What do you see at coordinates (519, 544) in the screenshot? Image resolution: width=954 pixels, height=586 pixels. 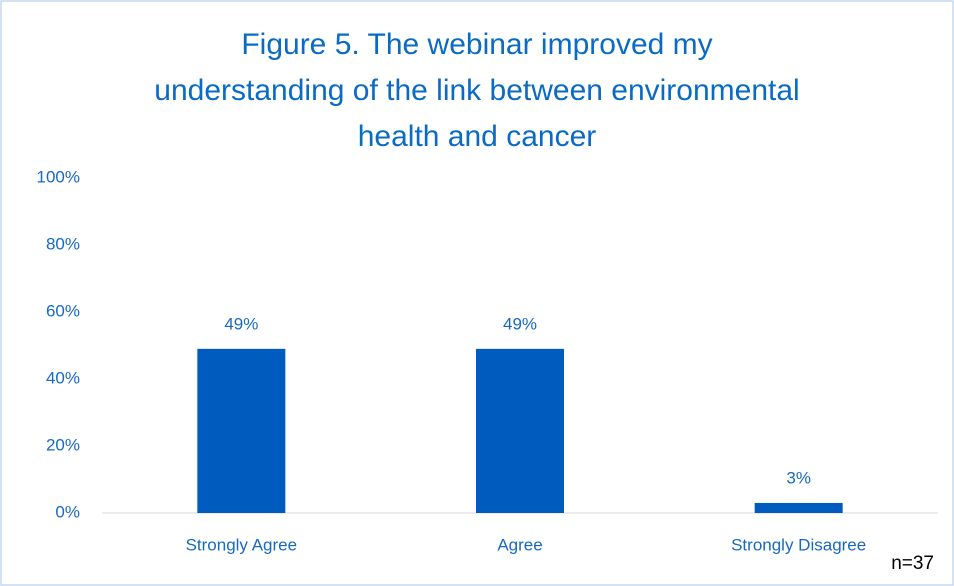 I see `x-tick-label: Agree` at bounding box center [519, 544].